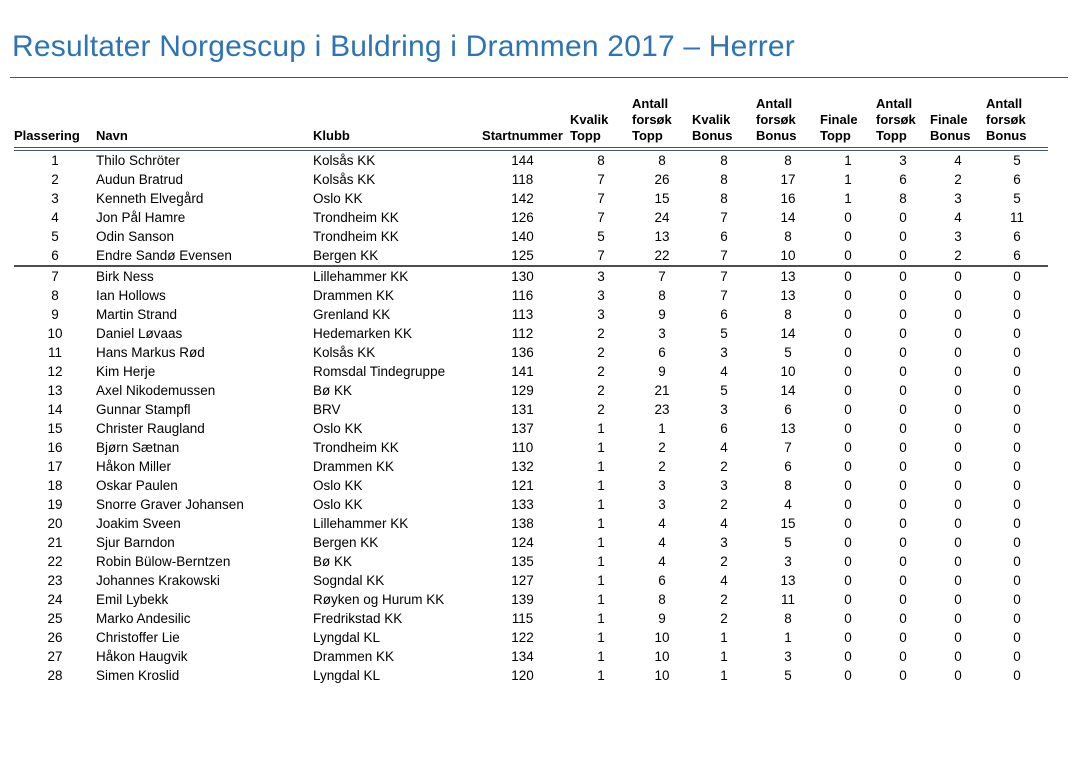 The width and height of the screenshot is (1080, 758). I want to click on cell-kvalik-topp: 2, so click(601, 333).